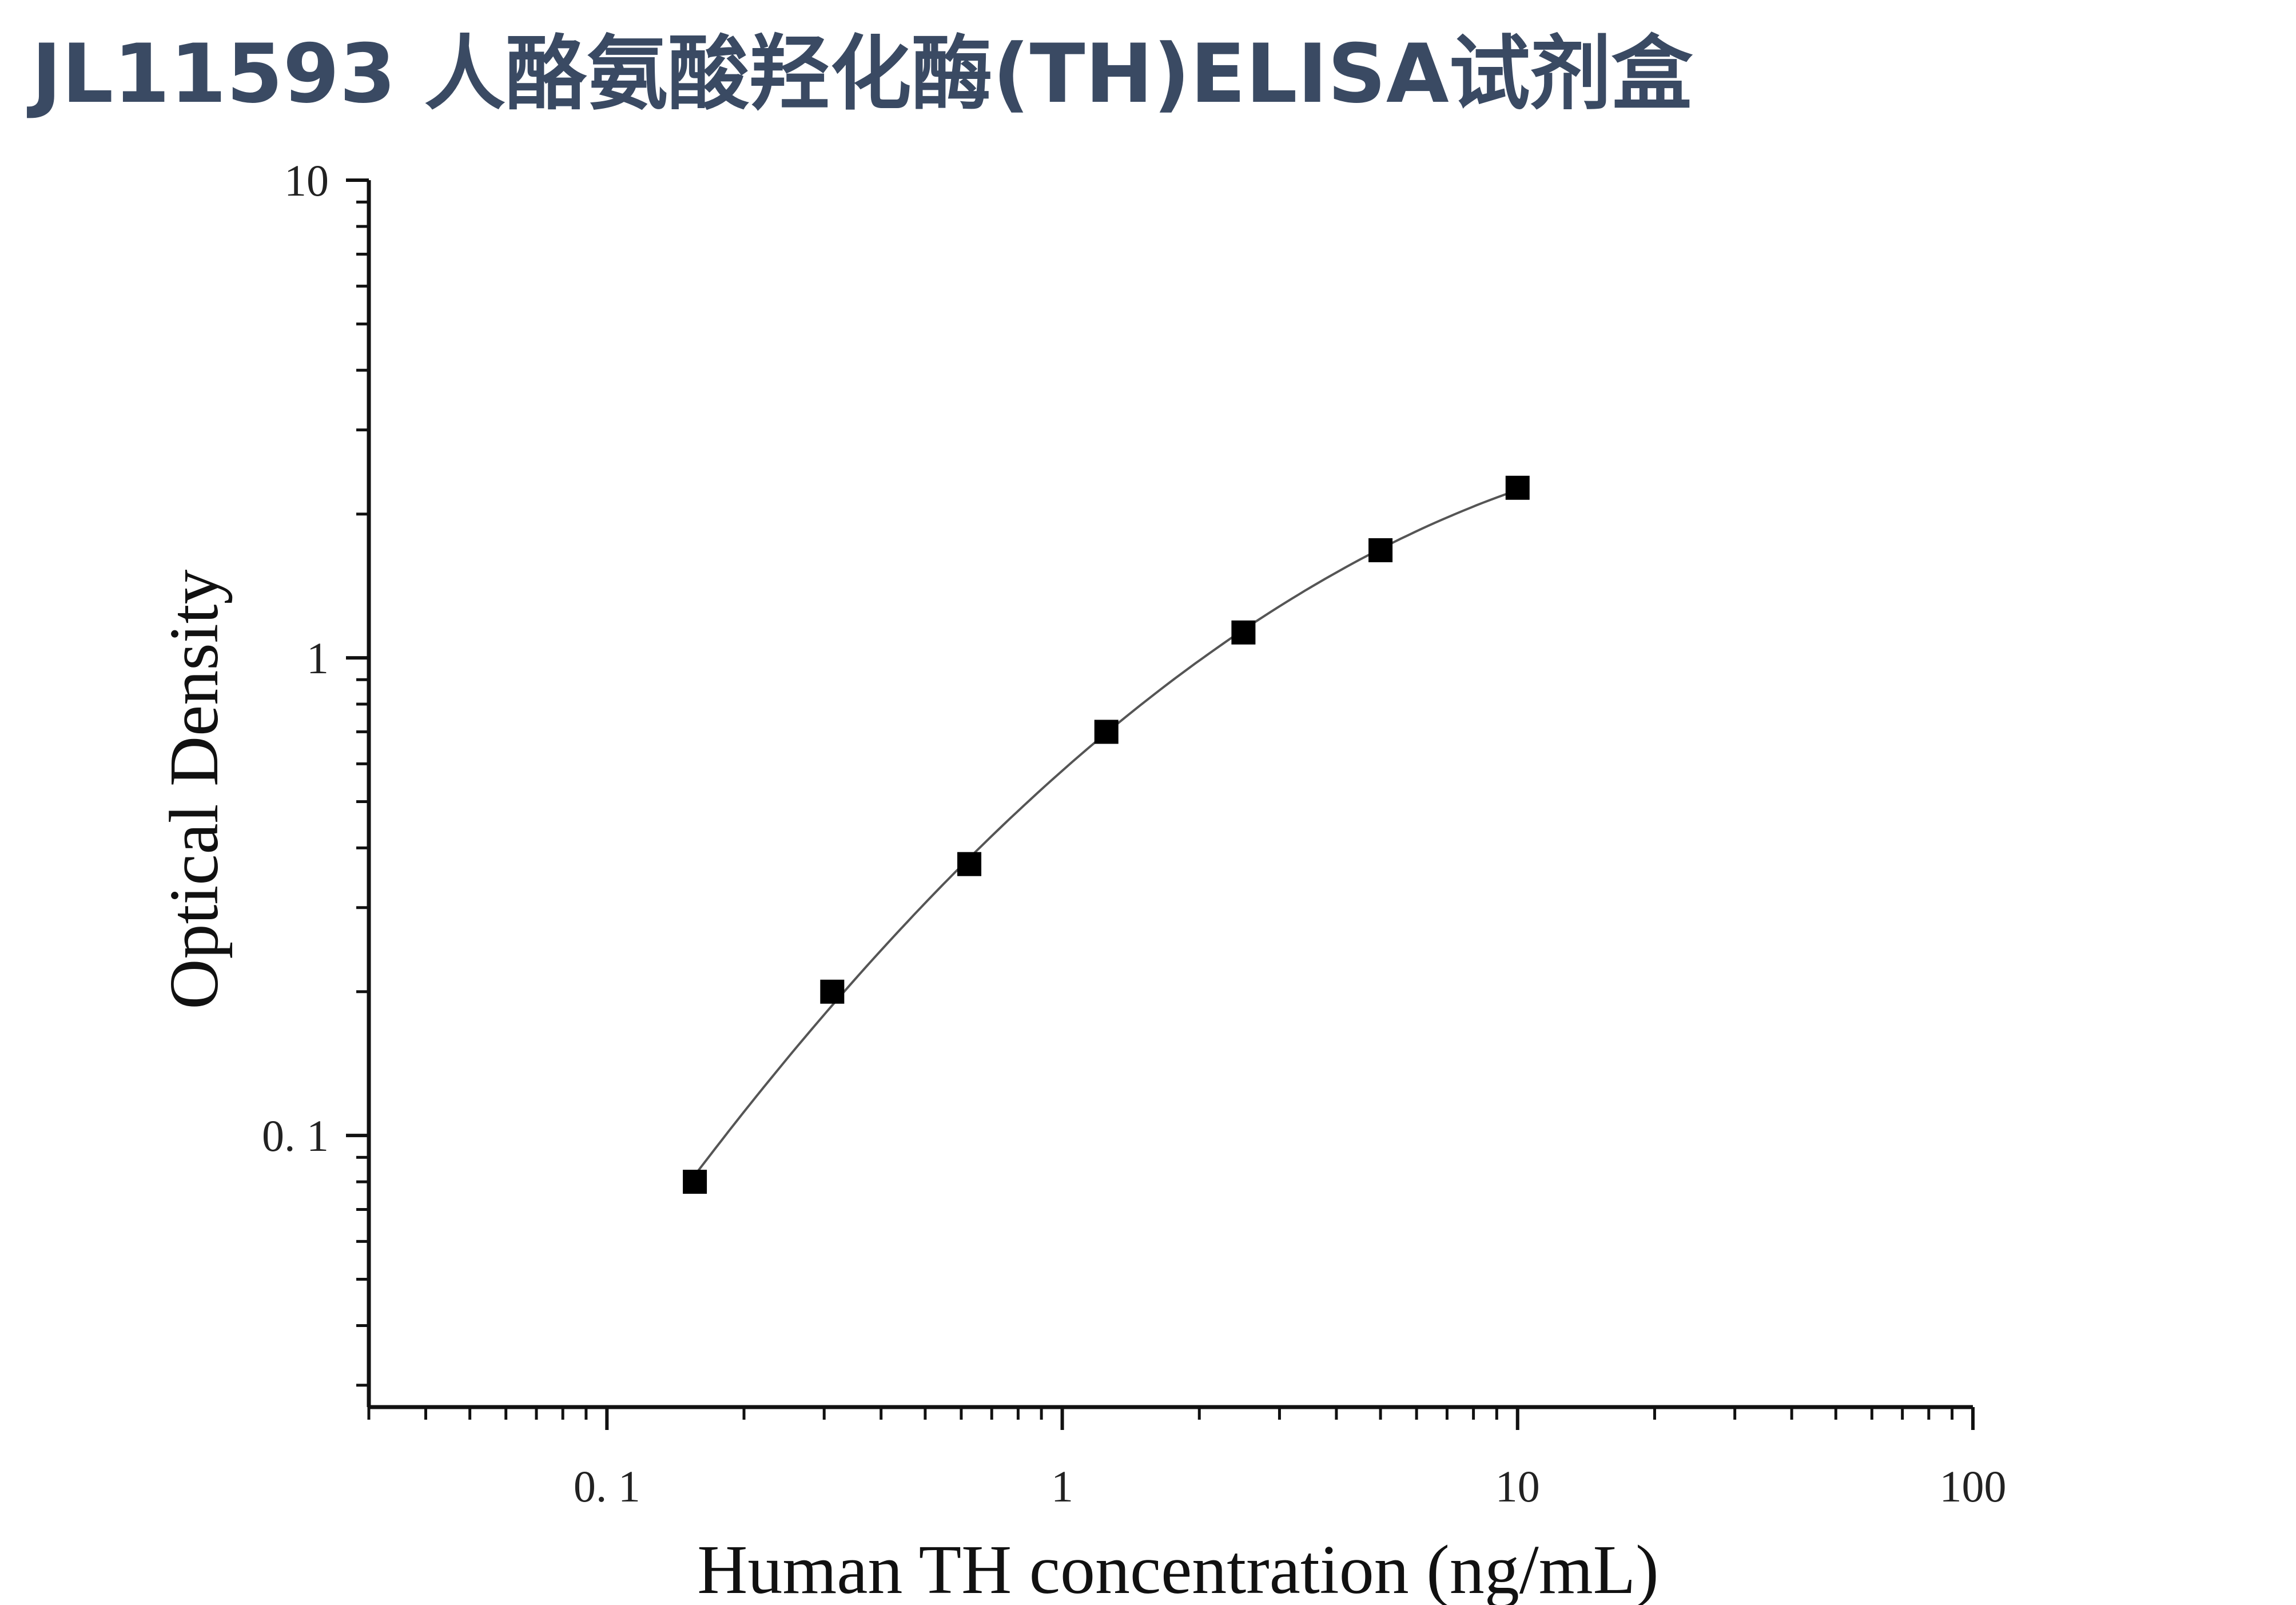  I want to click on x-tick-label: 10, so click(1518, 1486).